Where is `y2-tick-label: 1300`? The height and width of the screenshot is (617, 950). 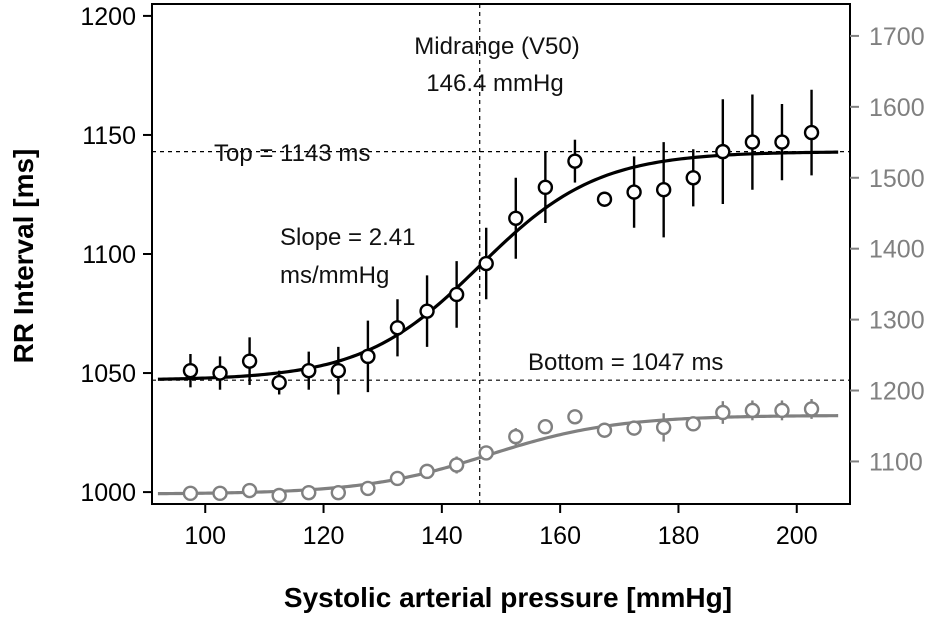
y2-tick-label: 1300 is located at coordinates (897, 321).